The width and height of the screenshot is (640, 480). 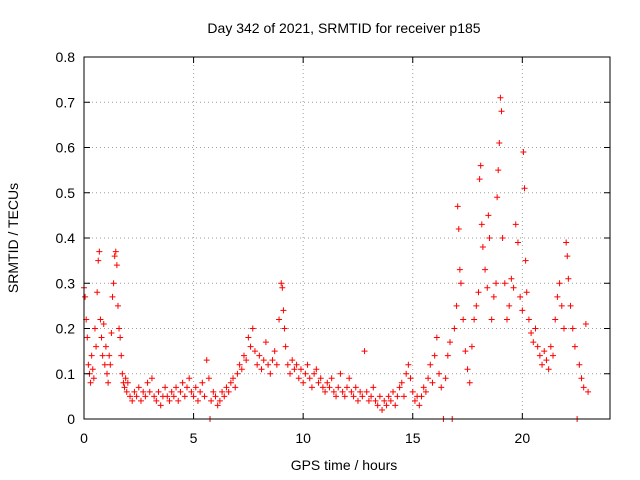 What do you see at coordinates (344, 465) in the screenshot?
I see `x-axis-label: GPS time / hours` at bounding box center [344, 465].